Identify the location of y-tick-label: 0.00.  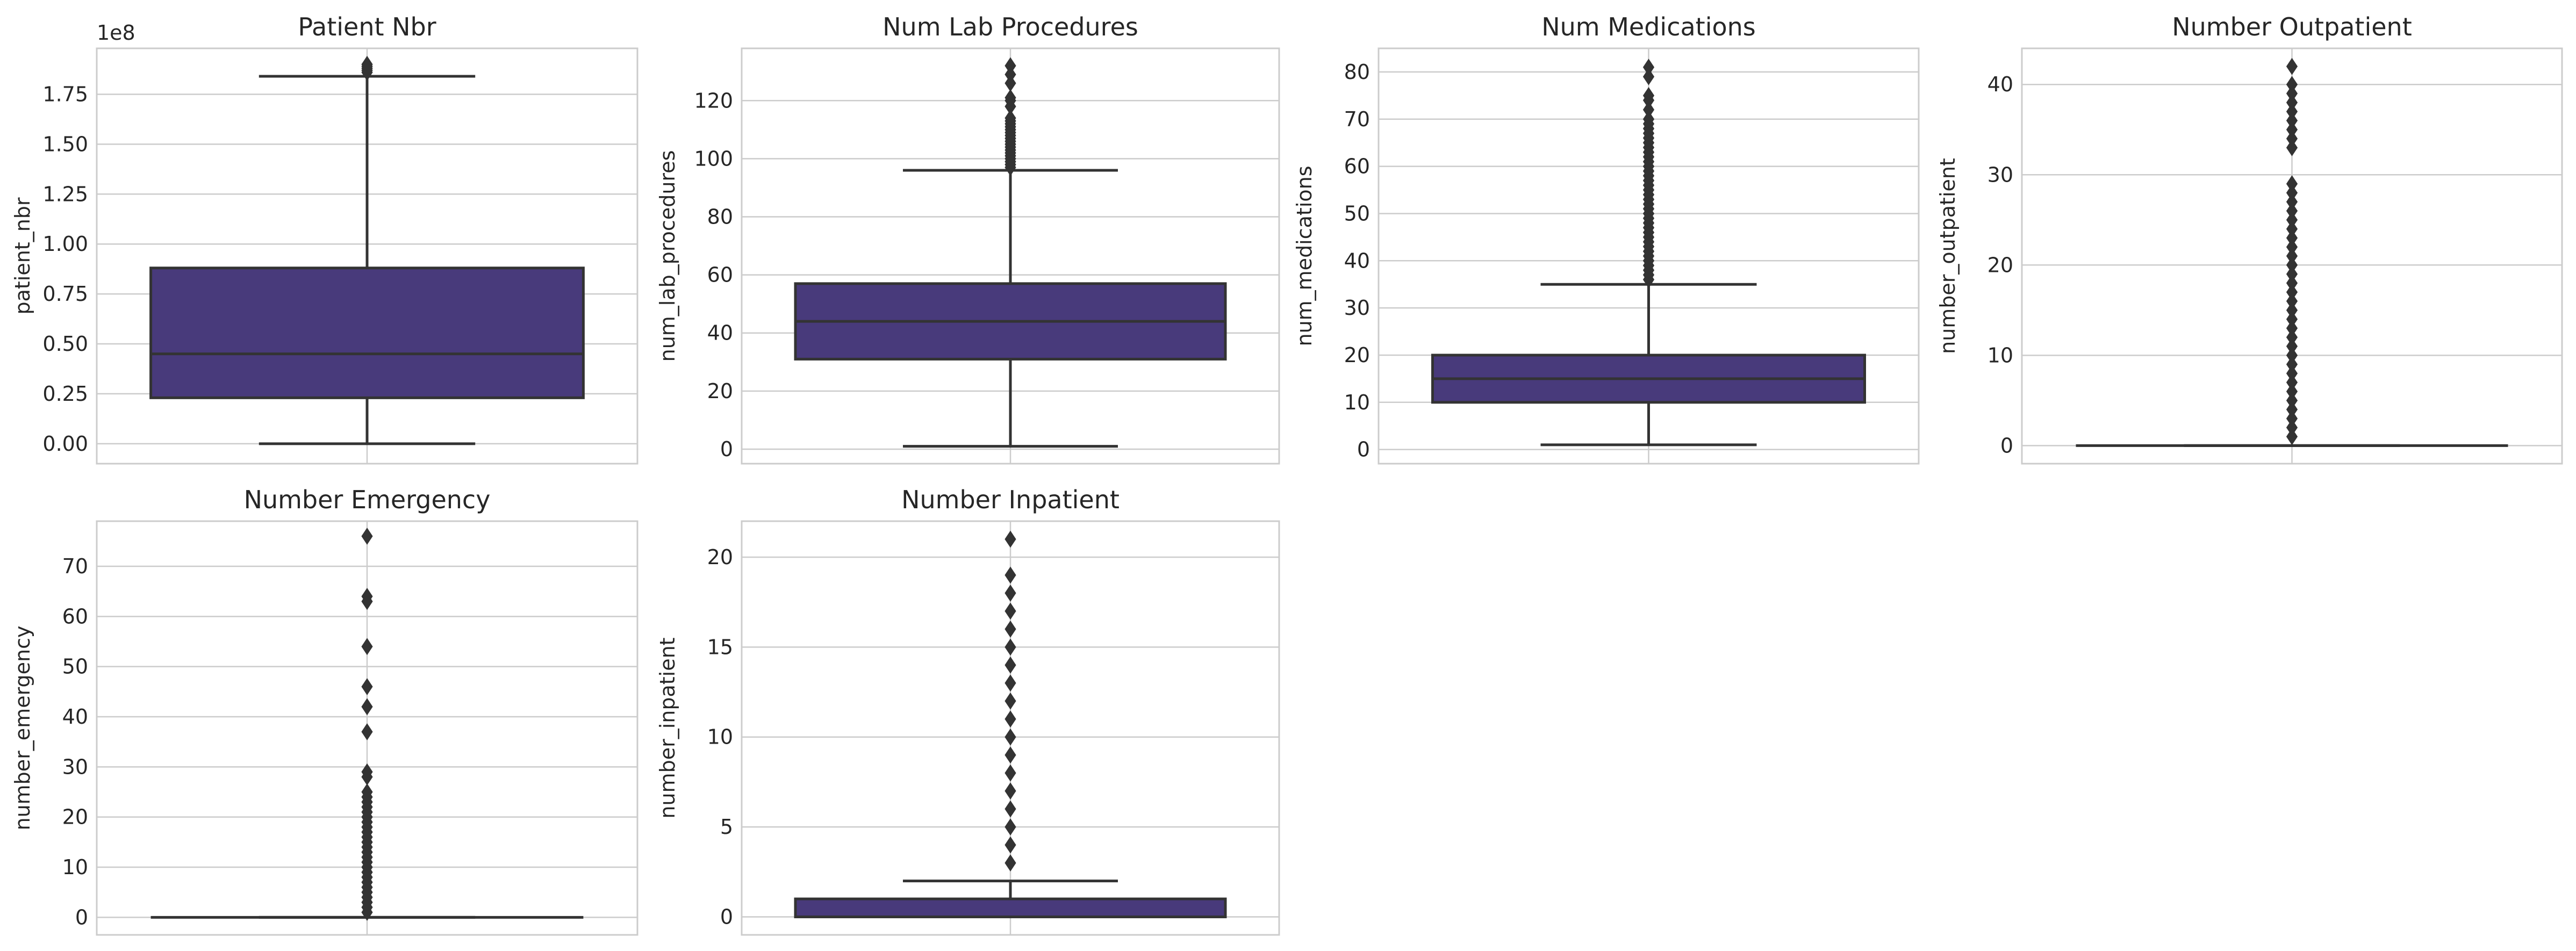
(65, 444).